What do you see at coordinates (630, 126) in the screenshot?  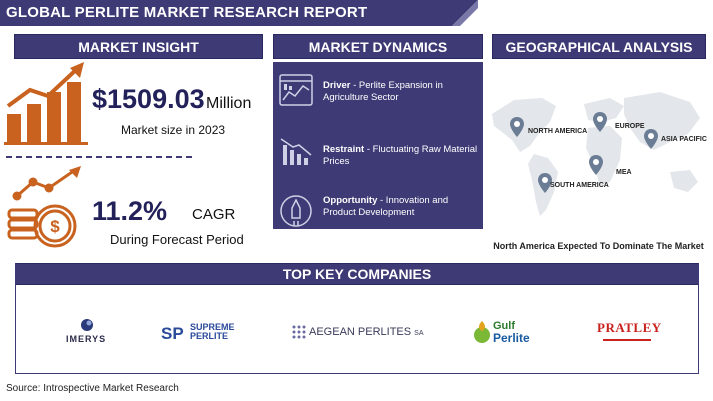 I see `region-label-europe: EUROPE` at bounding box center [630, 126].